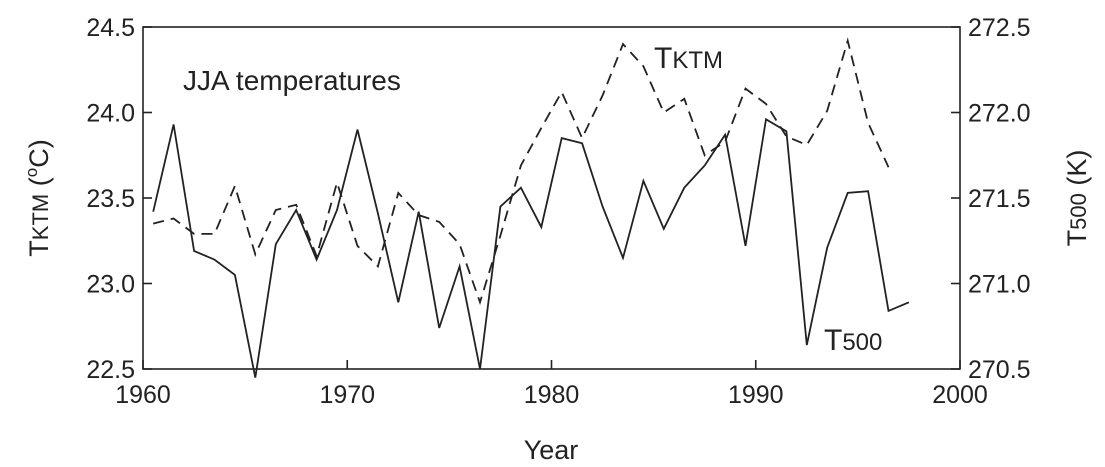 This screenshot has width=1105, height=467. What do you see at coordinates (960, 395) in the screenshot?
I see `x-tick-label: 2000` at bounding box center [960, 395].